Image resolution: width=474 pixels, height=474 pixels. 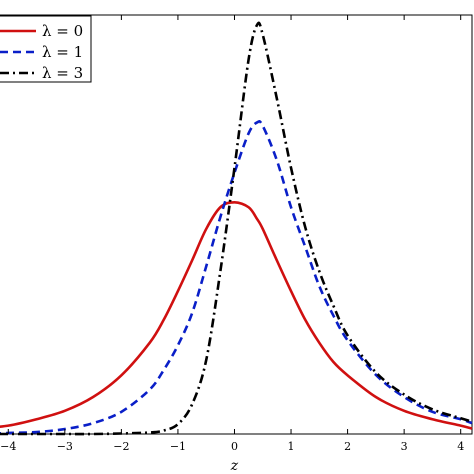 What do you see at coordinates (8, 446) in the screenshot?
I see `x-tick-label: −4` at bounding box center [8, 446].